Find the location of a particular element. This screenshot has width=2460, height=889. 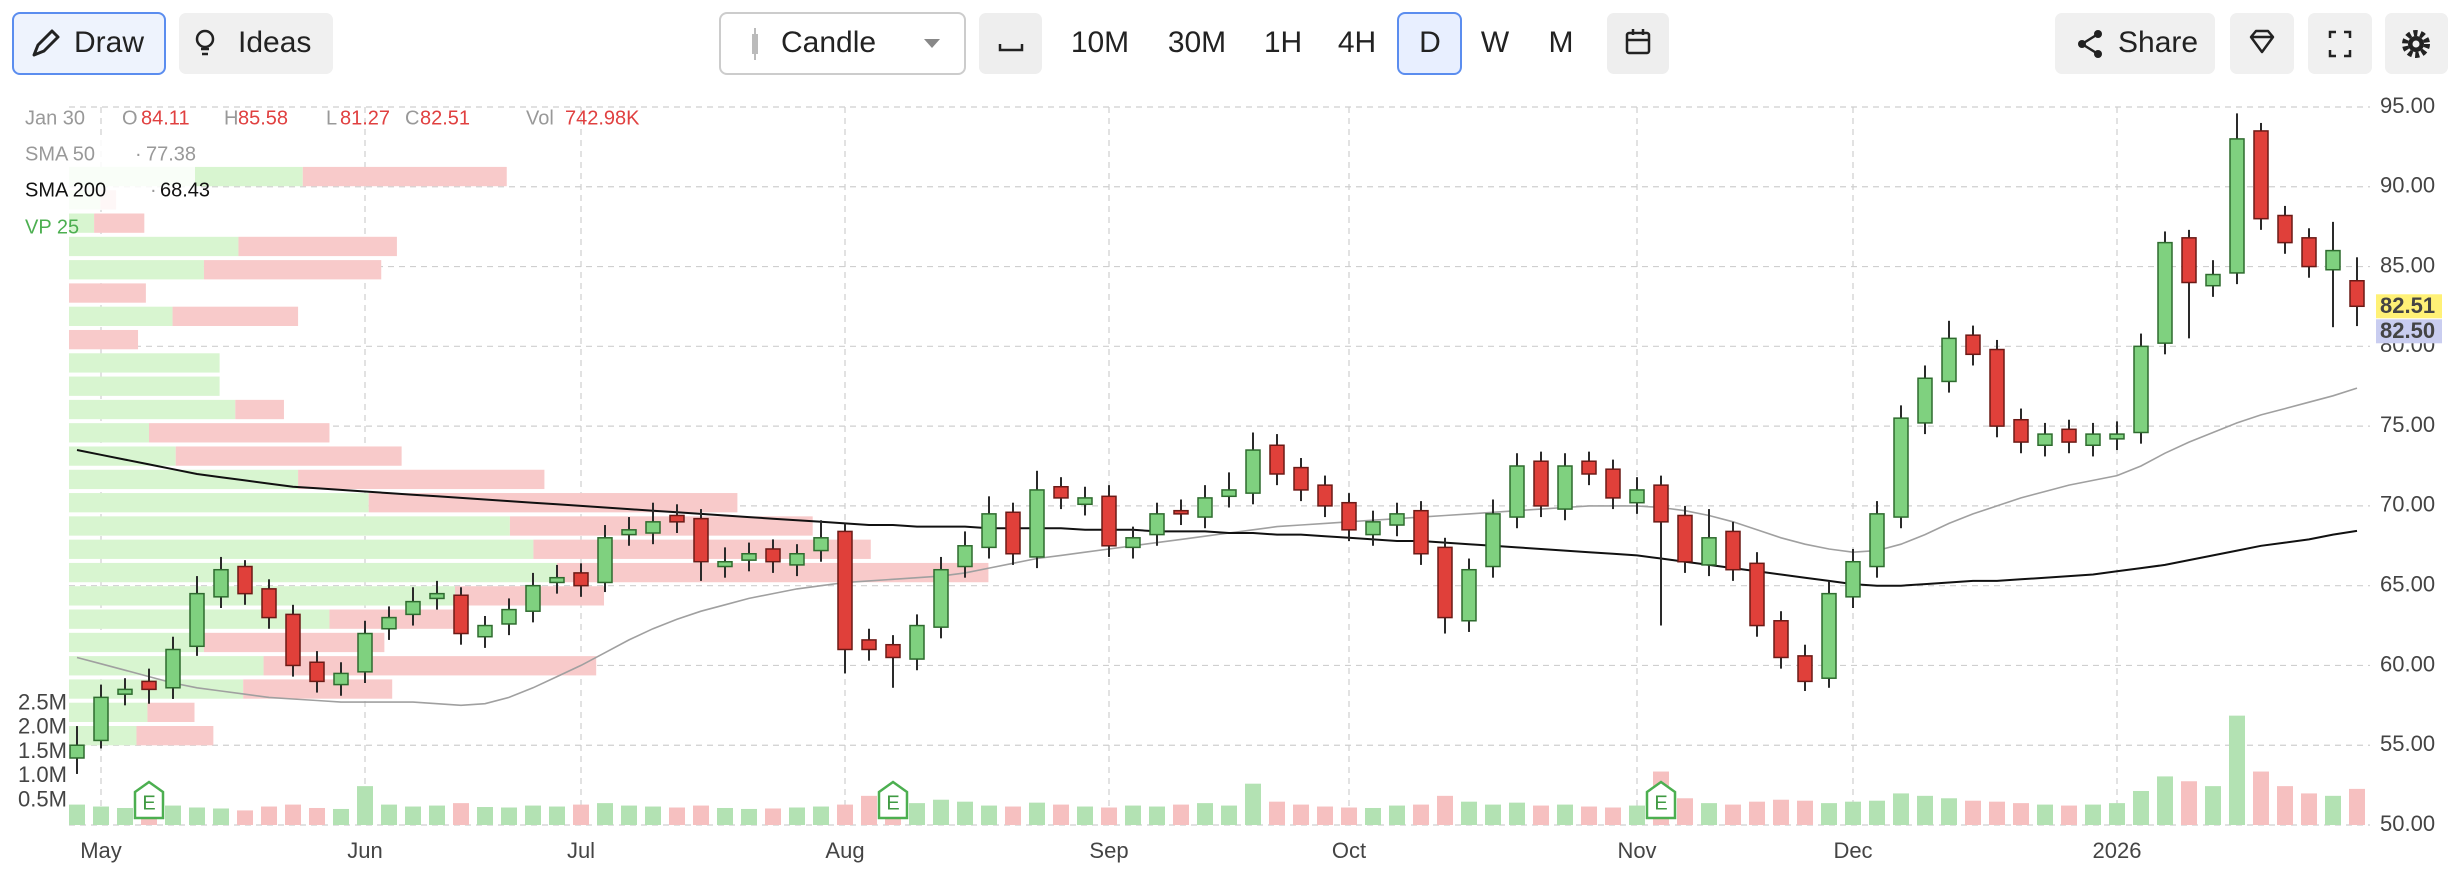

interval-button: 4H is located at coordinates (1357, 42).